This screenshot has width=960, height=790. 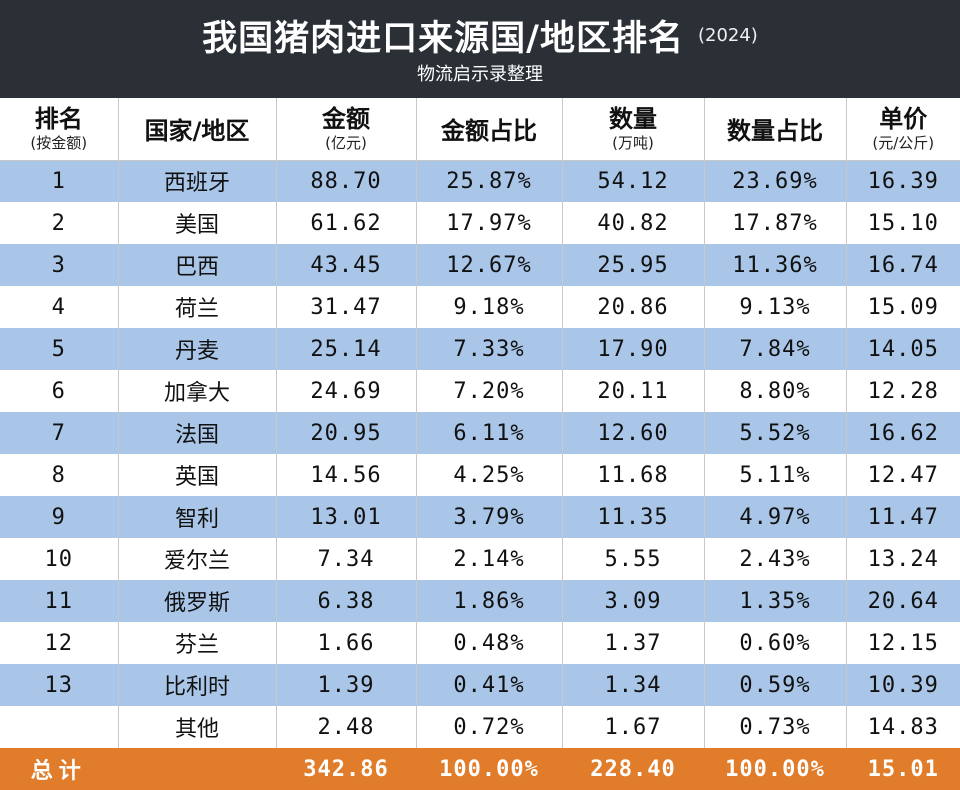 I want to click on col-header-label: 数量, so click(x=633, y=119).